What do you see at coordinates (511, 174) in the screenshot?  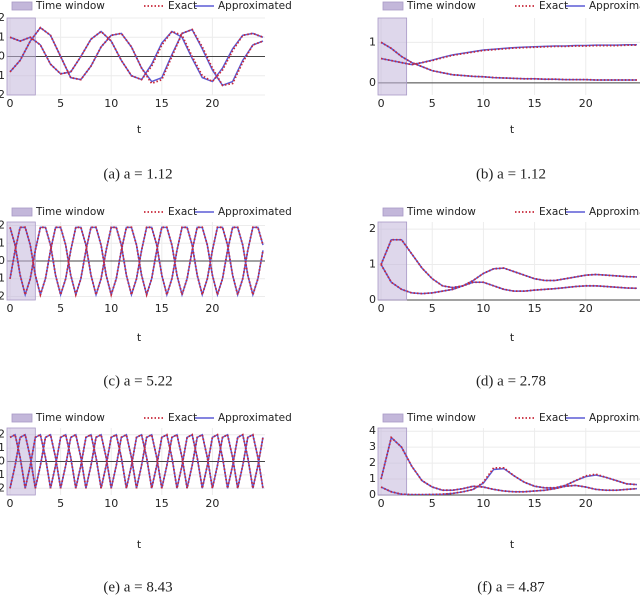 I see `caption: (b) a = 1.12` at bounding box center [511, 174].